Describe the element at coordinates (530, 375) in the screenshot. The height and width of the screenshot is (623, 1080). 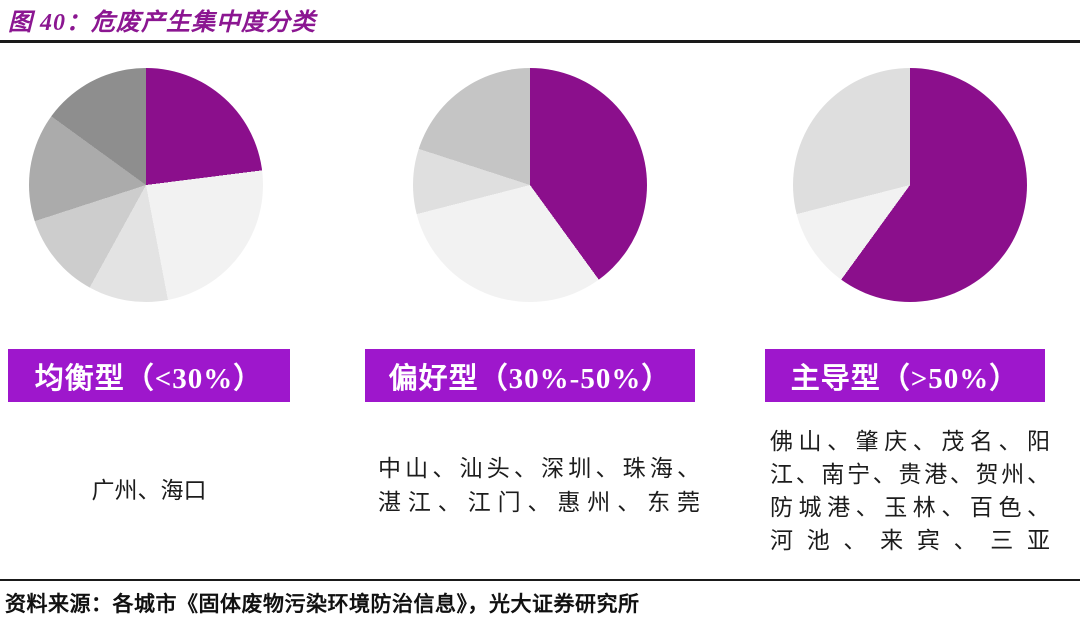
I see `category-label-preference: 偏好型（30%-50%）` at that location.